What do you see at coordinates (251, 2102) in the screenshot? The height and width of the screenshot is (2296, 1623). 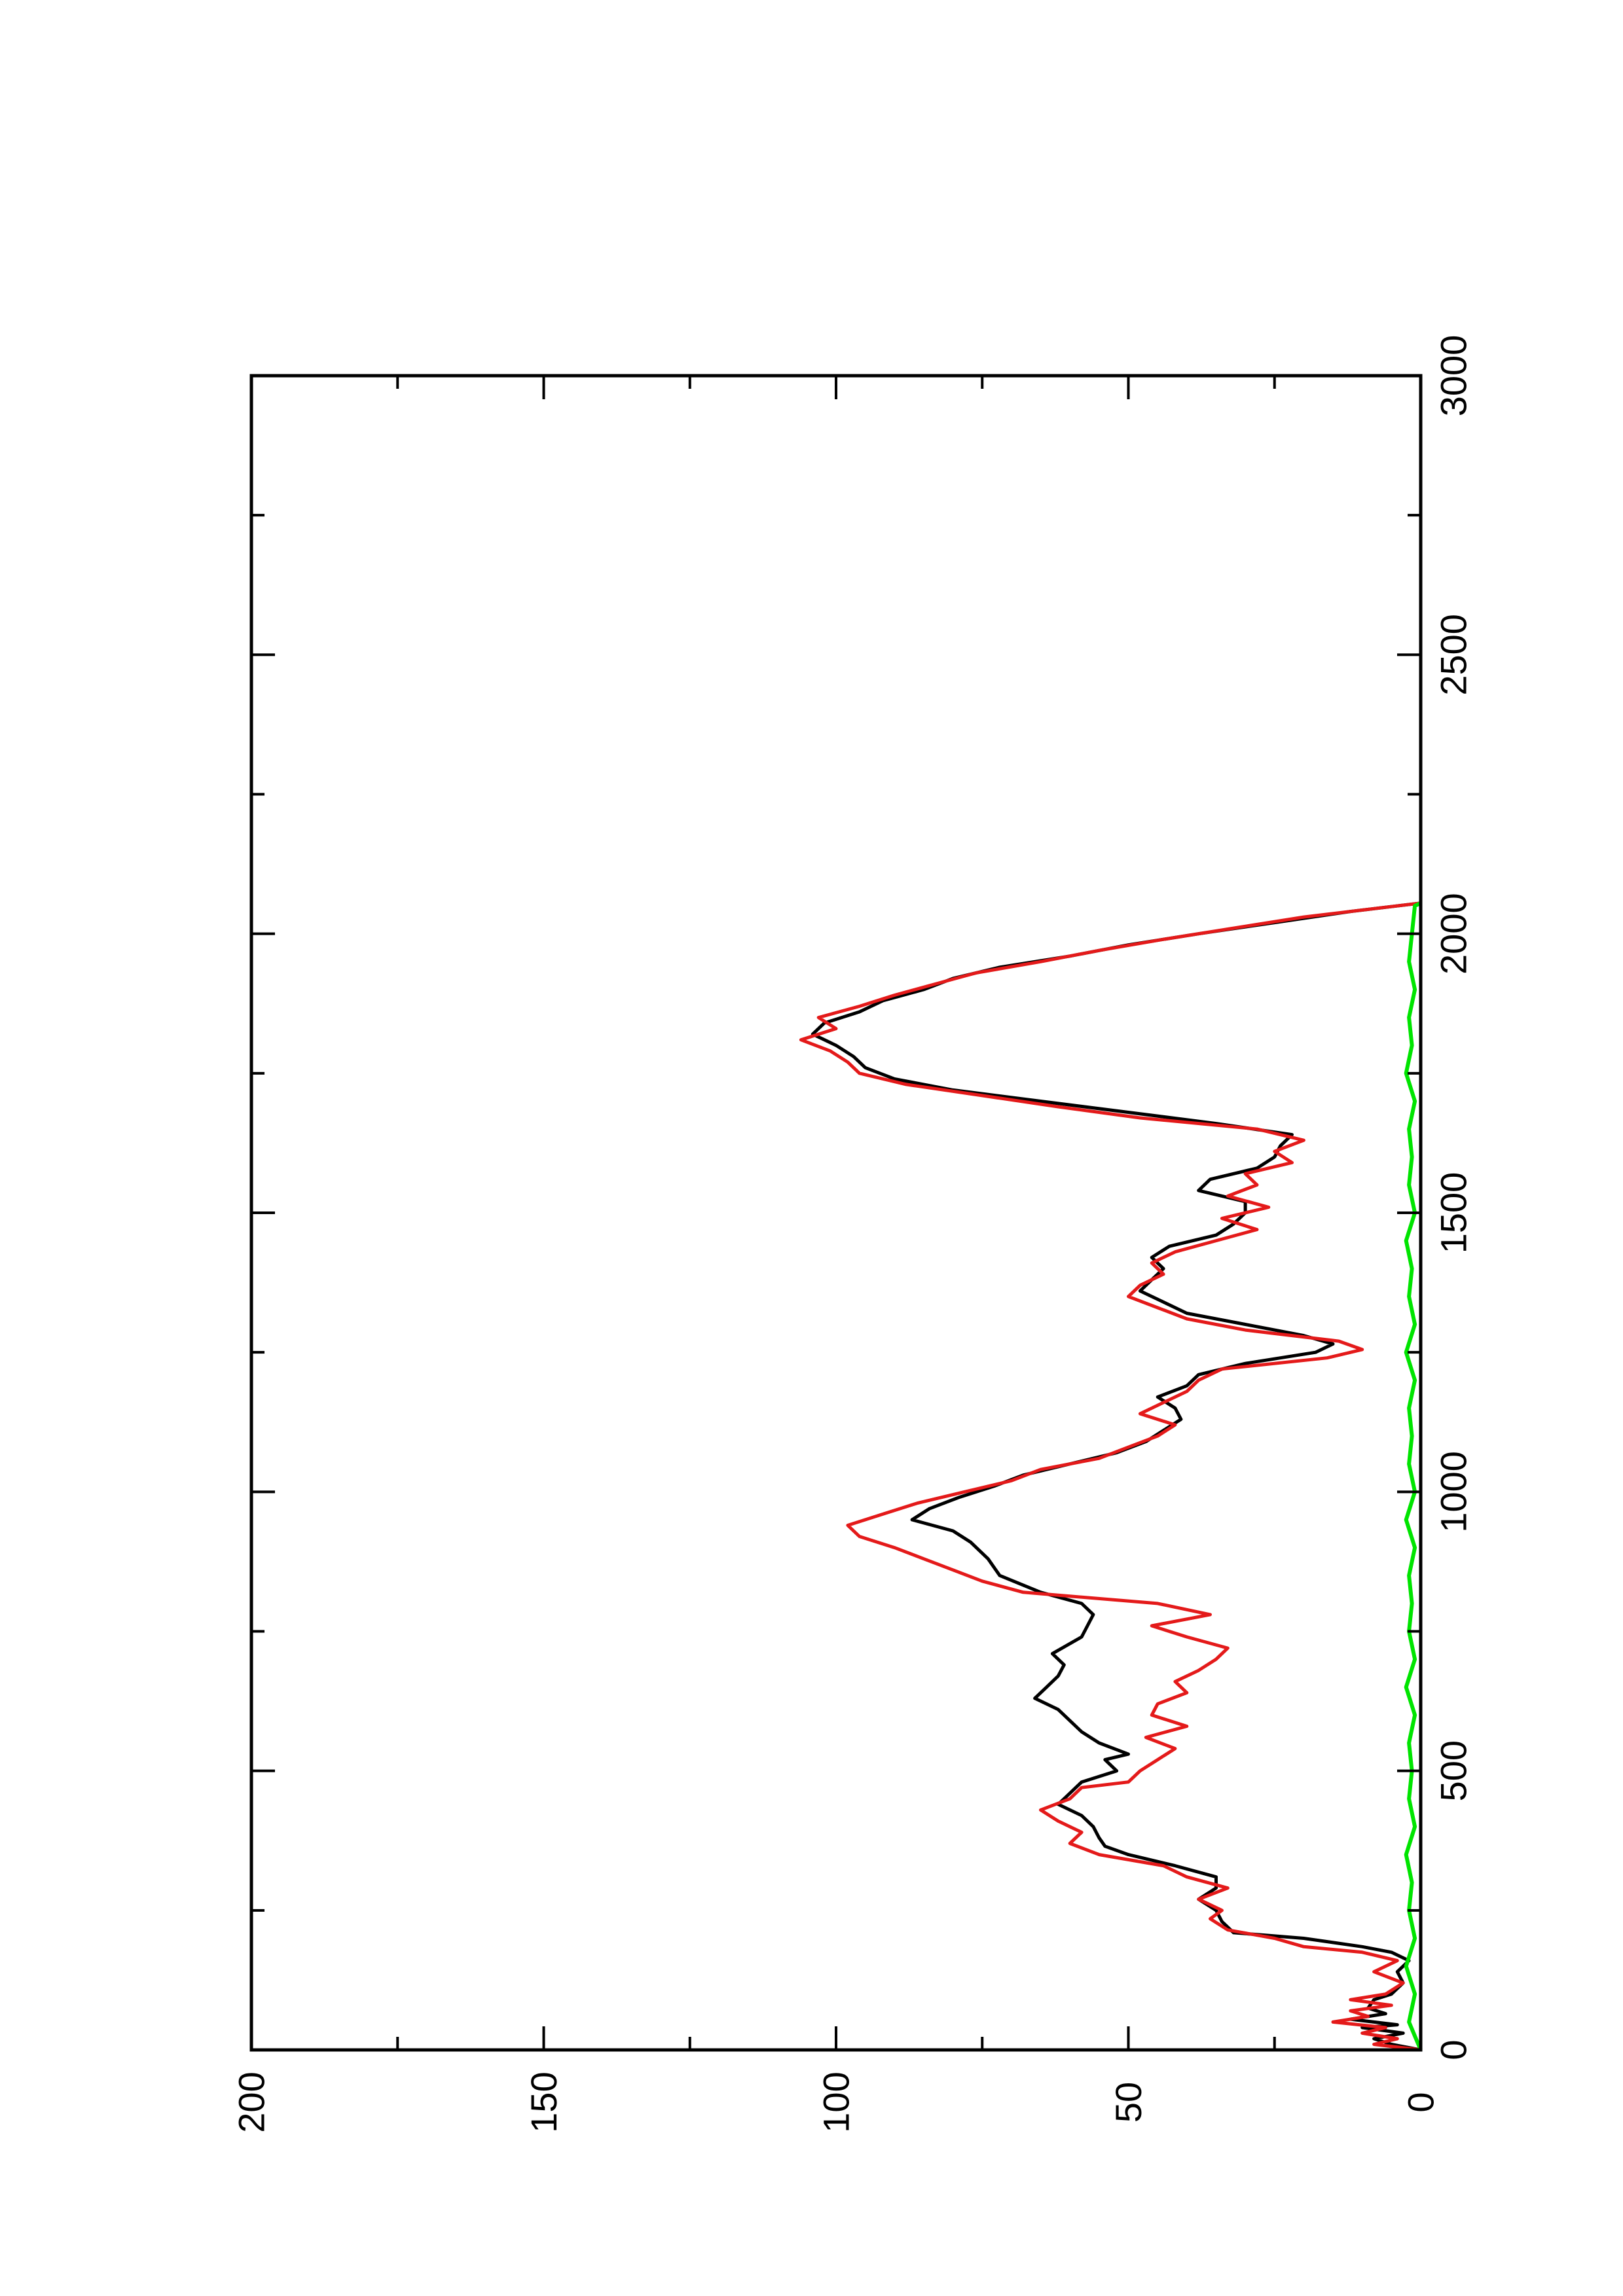 I see `y-tick-label: 200` at bounding box center [251, 2102].